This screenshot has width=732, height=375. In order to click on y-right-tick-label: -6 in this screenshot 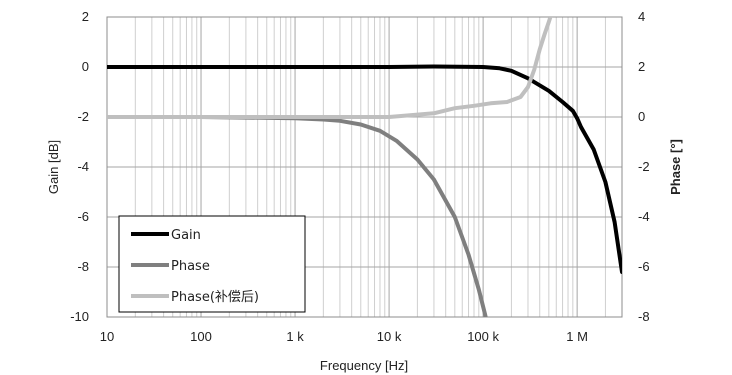, I will do `click(644, 266)`.